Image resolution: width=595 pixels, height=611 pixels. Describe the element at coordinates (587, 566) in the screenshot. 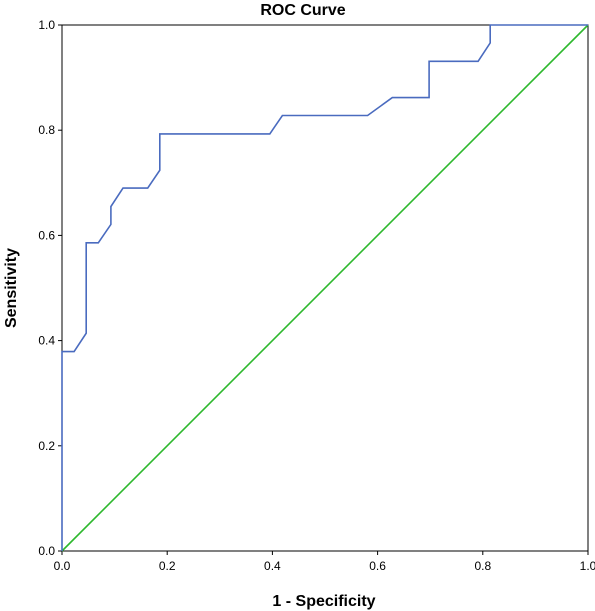

I see `x-tick-label: 1.0` at that location.